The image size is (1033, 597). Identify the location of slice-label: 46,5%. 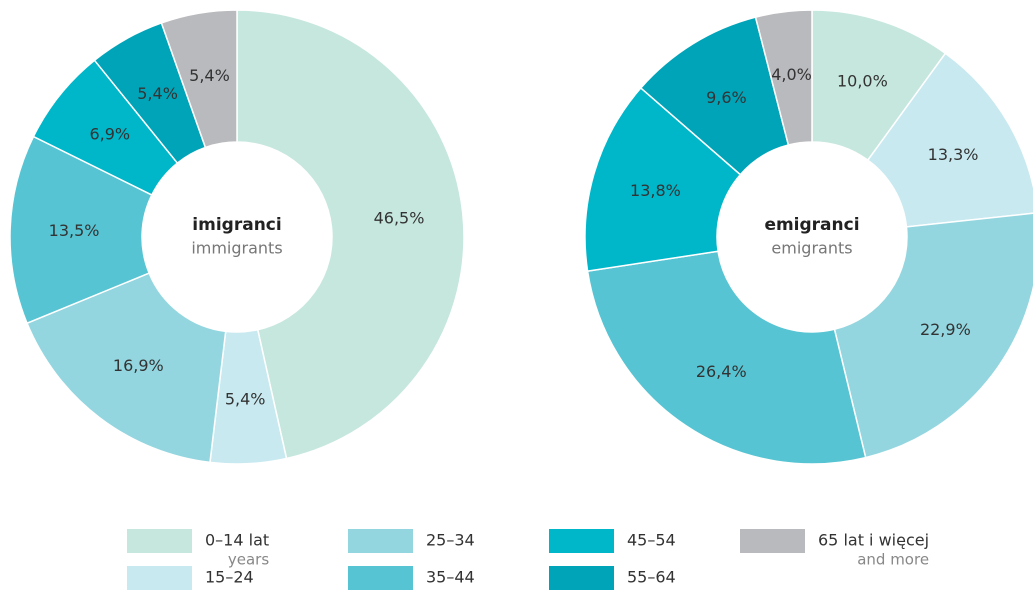
(399, 218).